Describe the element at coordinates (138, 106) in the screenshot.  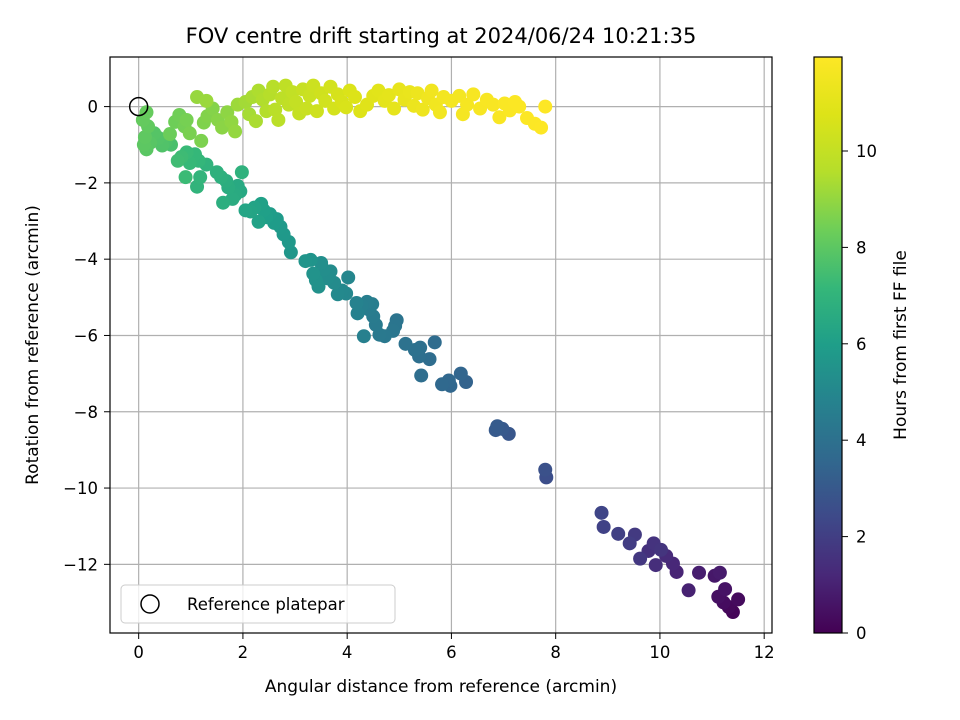
I see `reference-marker` at that location.